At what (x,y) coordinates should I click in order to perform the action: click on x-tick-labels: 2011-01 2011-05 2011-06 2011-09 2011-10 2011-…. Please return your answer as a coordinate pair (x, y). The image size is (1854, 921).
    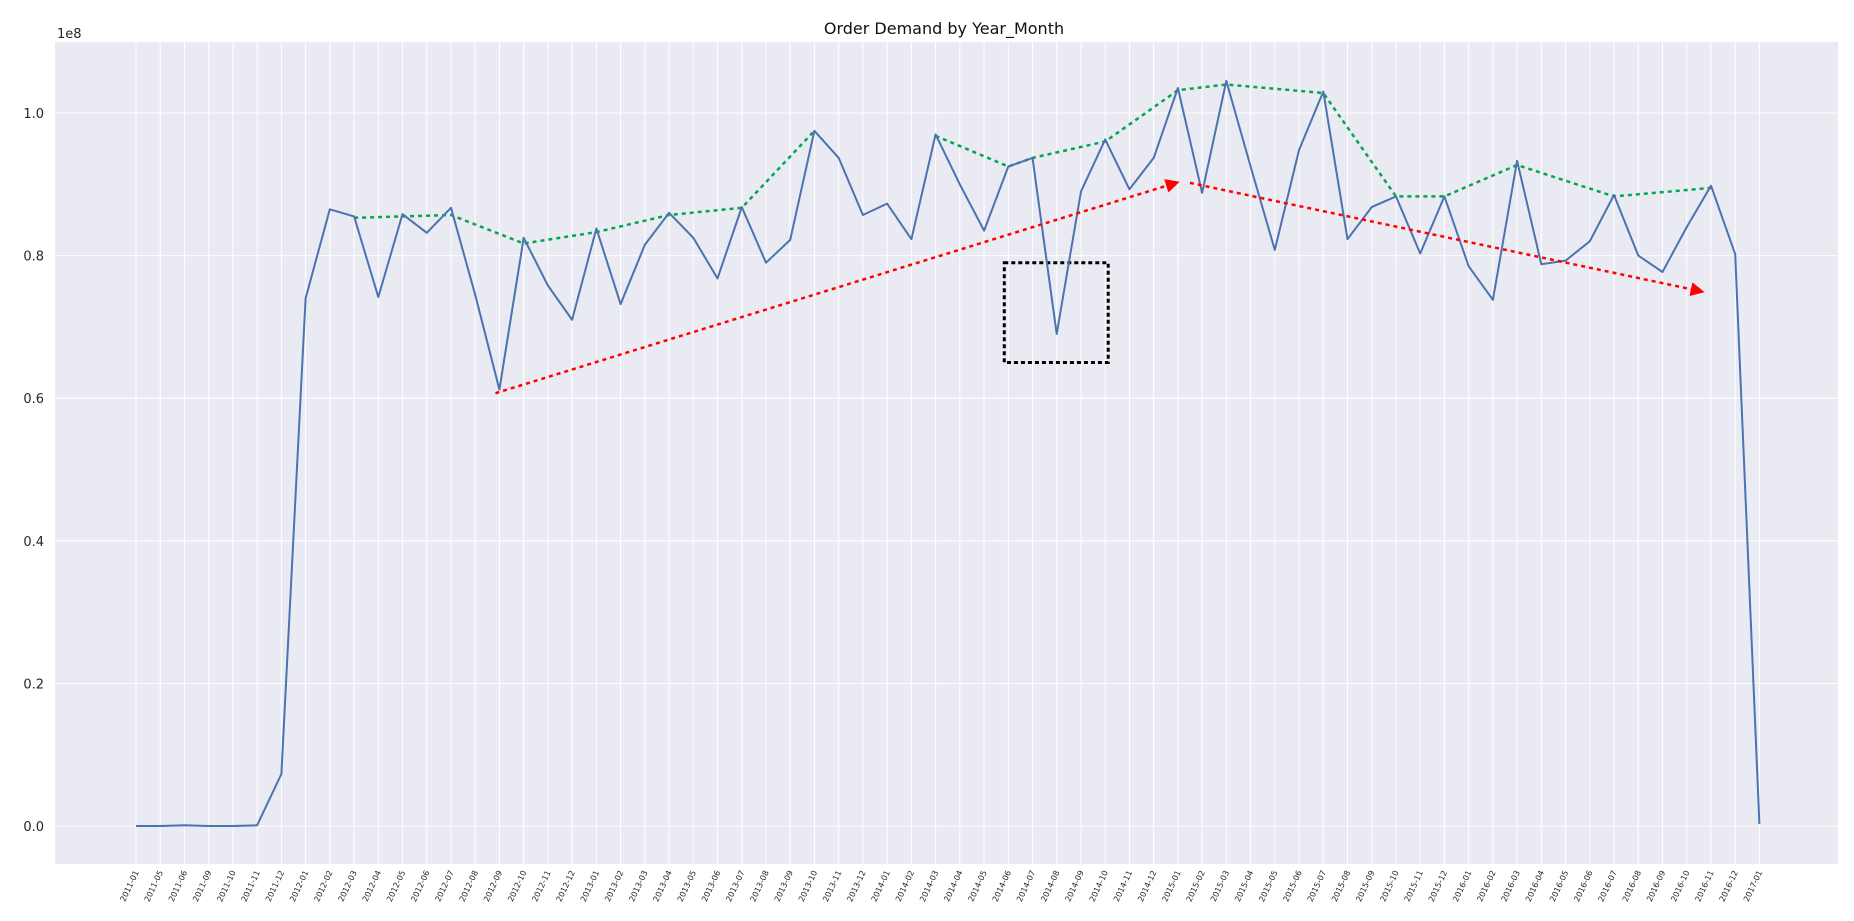
    Looking at the image, I should click on (942, 886).